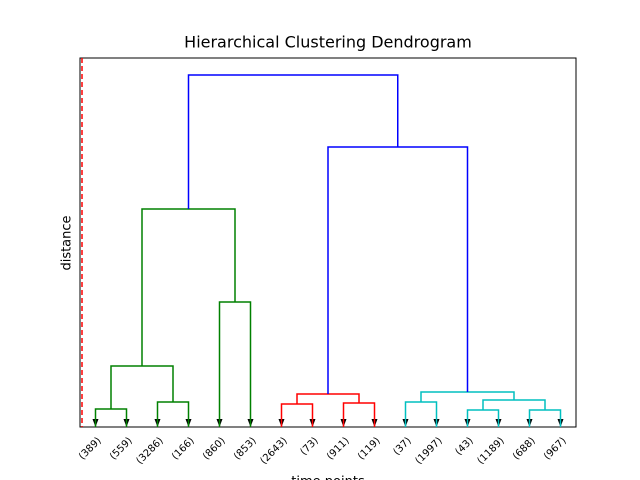 This screenshot has width=640, height=480. What do you see at coordinates (402, 446) in the screenshot?
I see `leaf-label: (37)` at bounding box center [402, 446].